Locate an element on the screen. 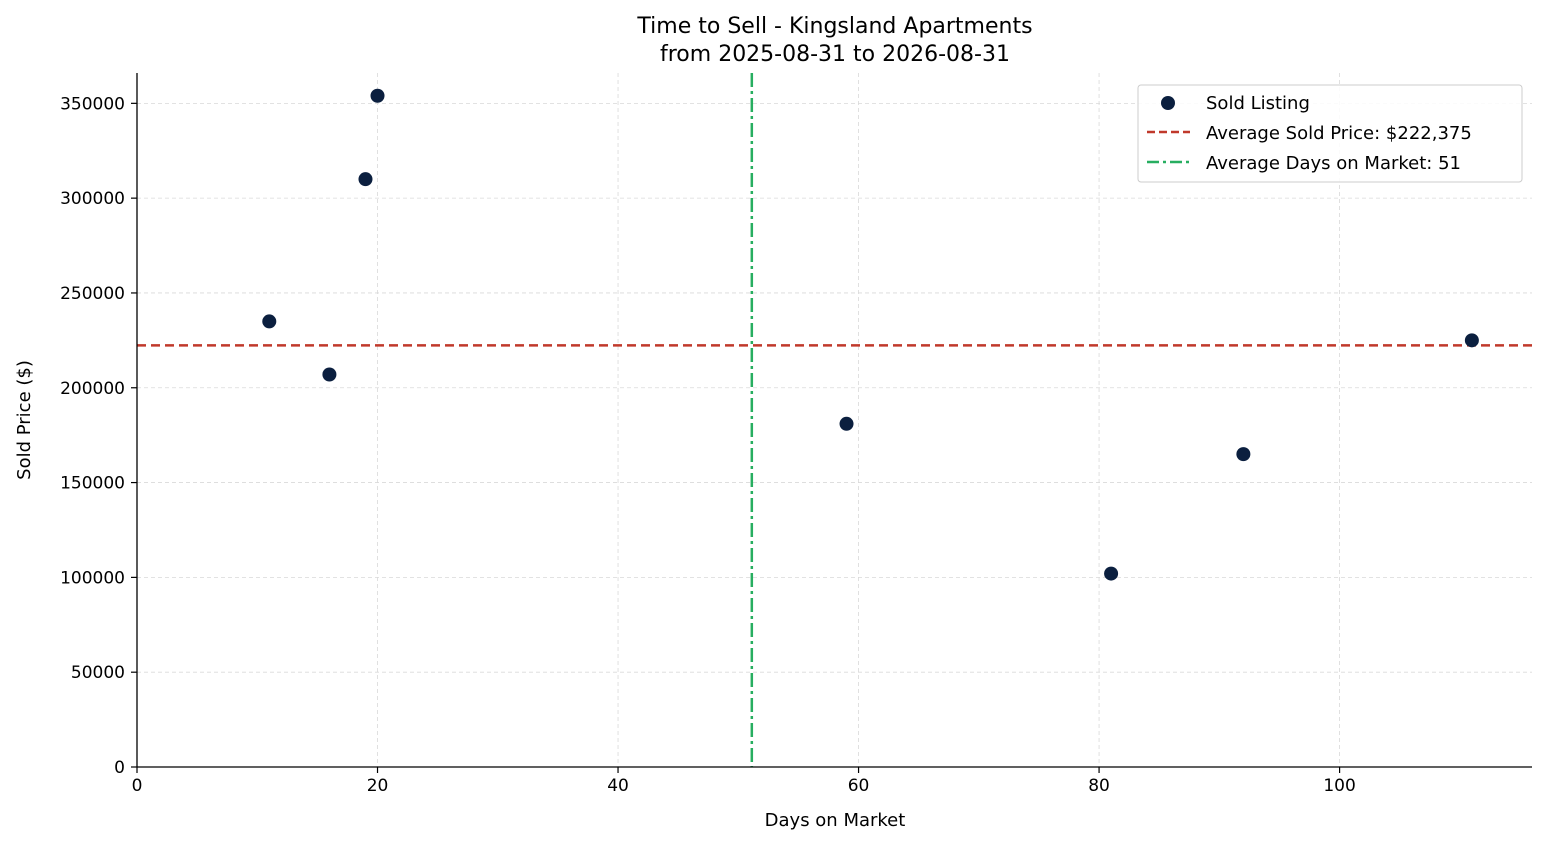 This screenshot has width=1547, height=845. x-tick-label: 20 is located at coordinates (378, 786).